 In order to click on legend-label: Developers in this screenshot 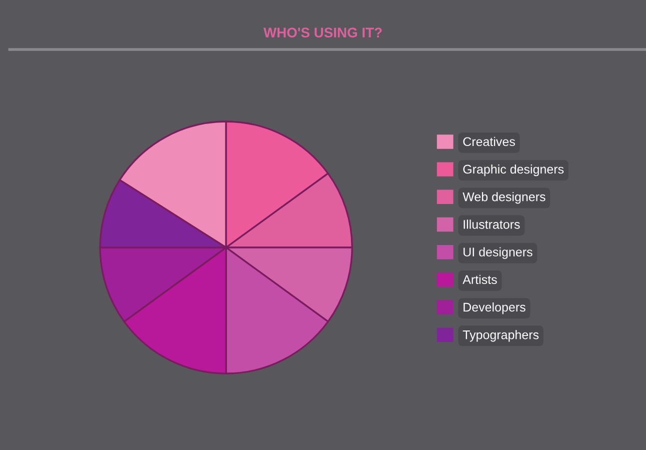, I will do `click(495, 308)`.